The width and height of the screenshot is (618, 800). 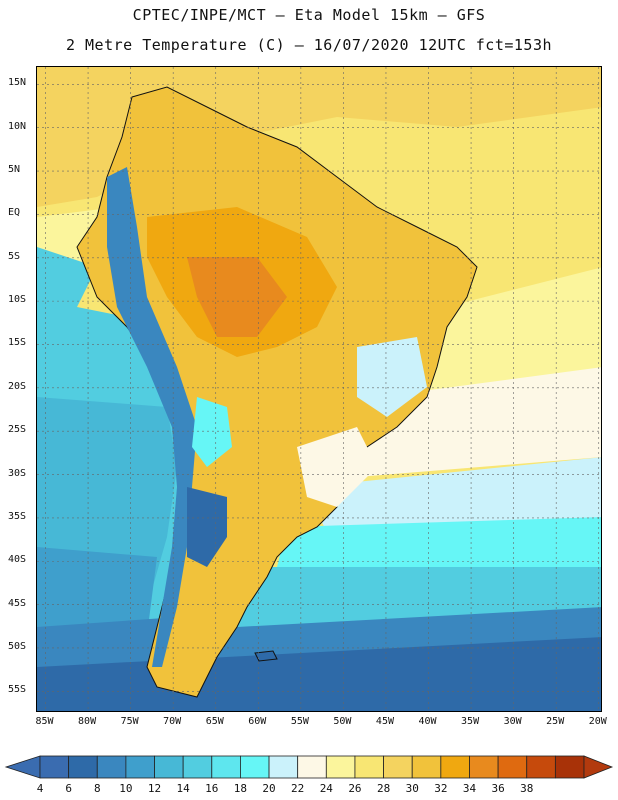 I want to click on colorbar-tick-label: 14, so click(x=183, y=788).